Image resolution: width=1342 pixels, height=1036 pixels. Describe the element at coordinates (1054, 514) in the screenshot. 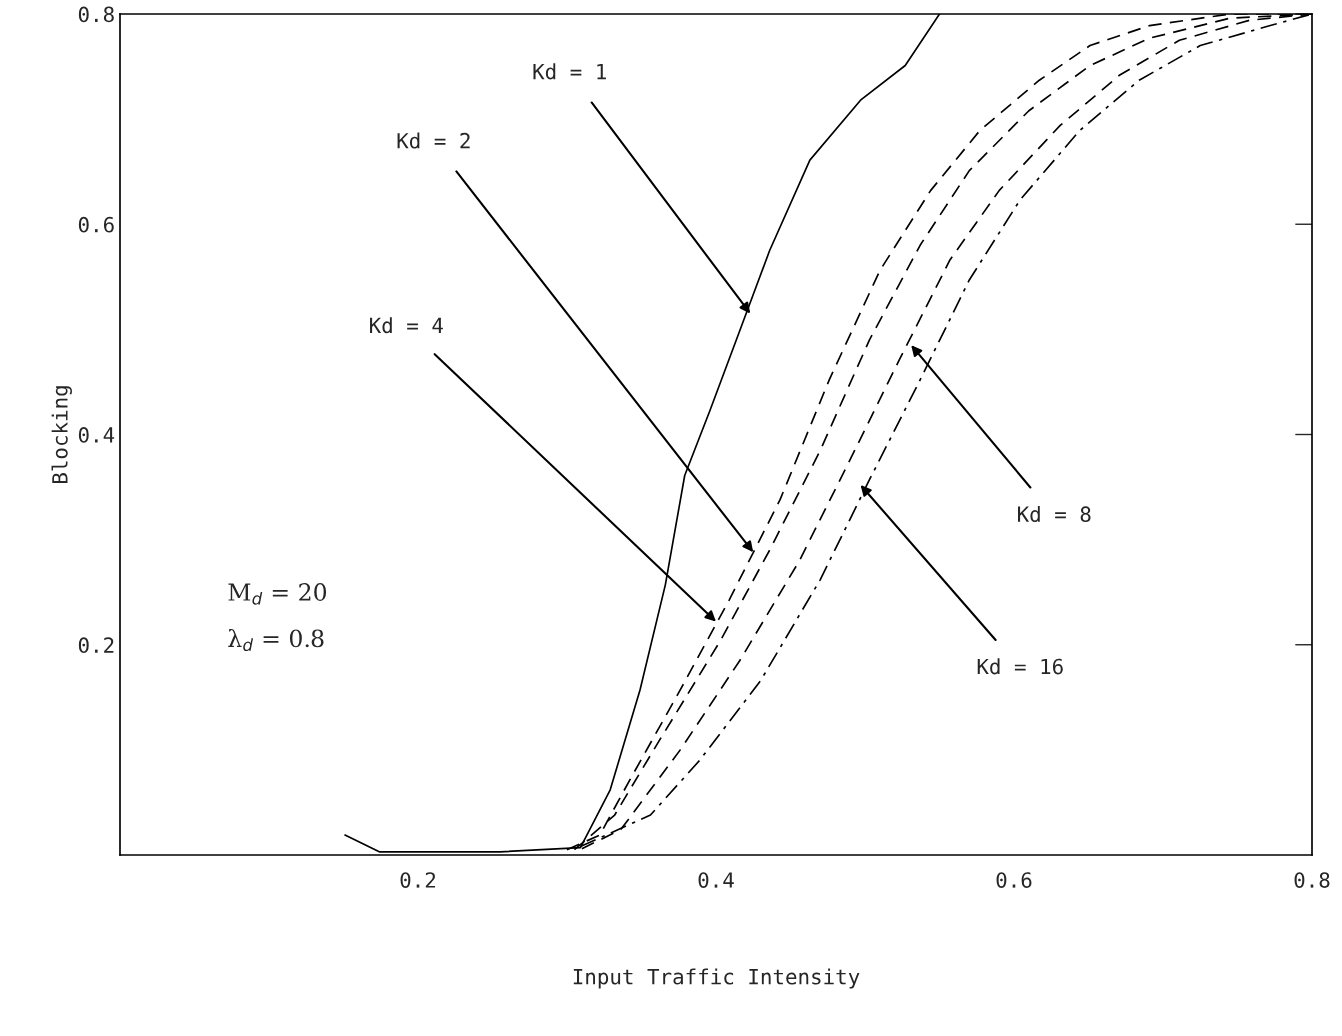

I see `annotation: Kd = 8` at that location.